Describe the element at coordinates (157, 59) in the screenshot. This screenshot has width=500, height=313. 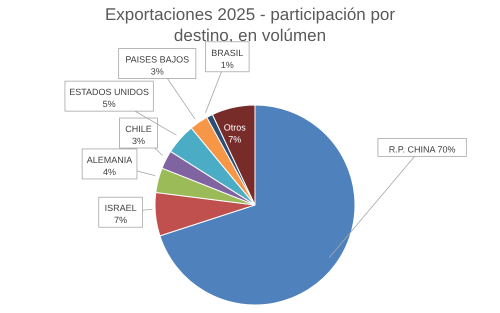
I see `slice-label: PAISES BAJOS` at that location.